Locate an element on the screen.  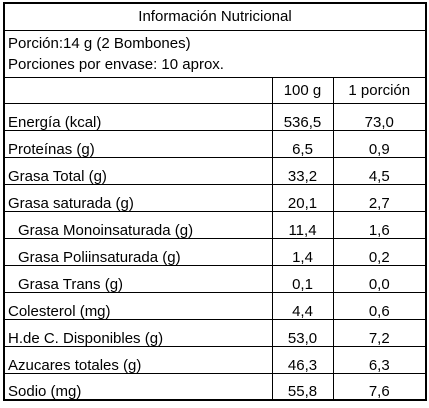
value-per-portion: 73,0 is located at coordinates (379, 116).